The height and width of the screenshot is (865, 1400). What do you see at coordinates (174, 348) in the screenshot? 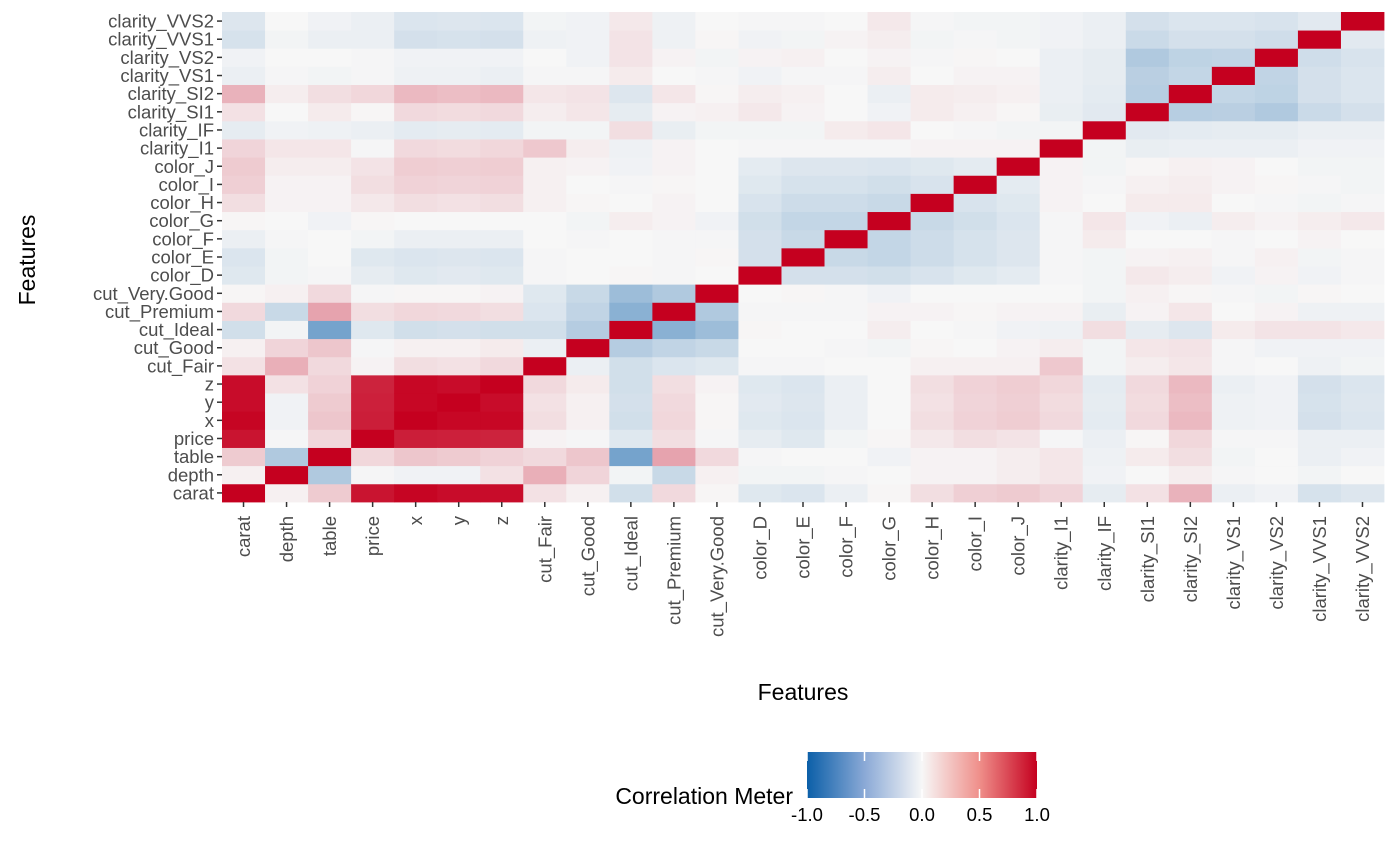
I see `y-tick-label: cut_Good` at bounding box center [174, 348].